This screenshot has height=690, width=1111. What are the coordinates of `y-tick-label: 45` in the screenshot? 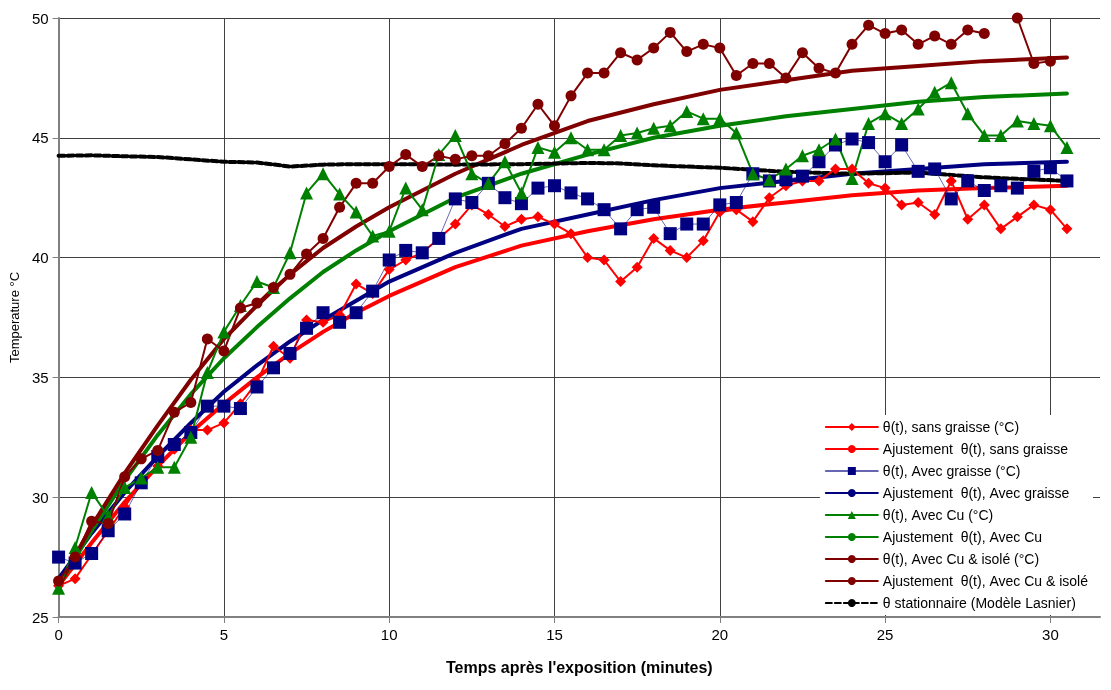 It's located at (40, 138).